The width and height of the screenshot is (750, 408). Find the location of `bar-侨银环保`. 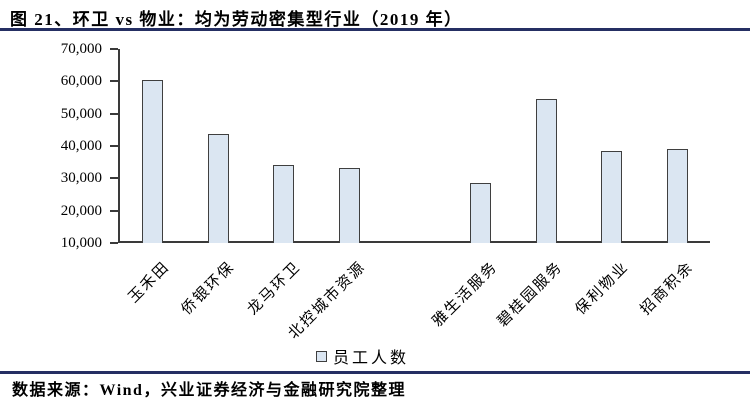

bar-侨银环保 is located at coordinates (218, 188).